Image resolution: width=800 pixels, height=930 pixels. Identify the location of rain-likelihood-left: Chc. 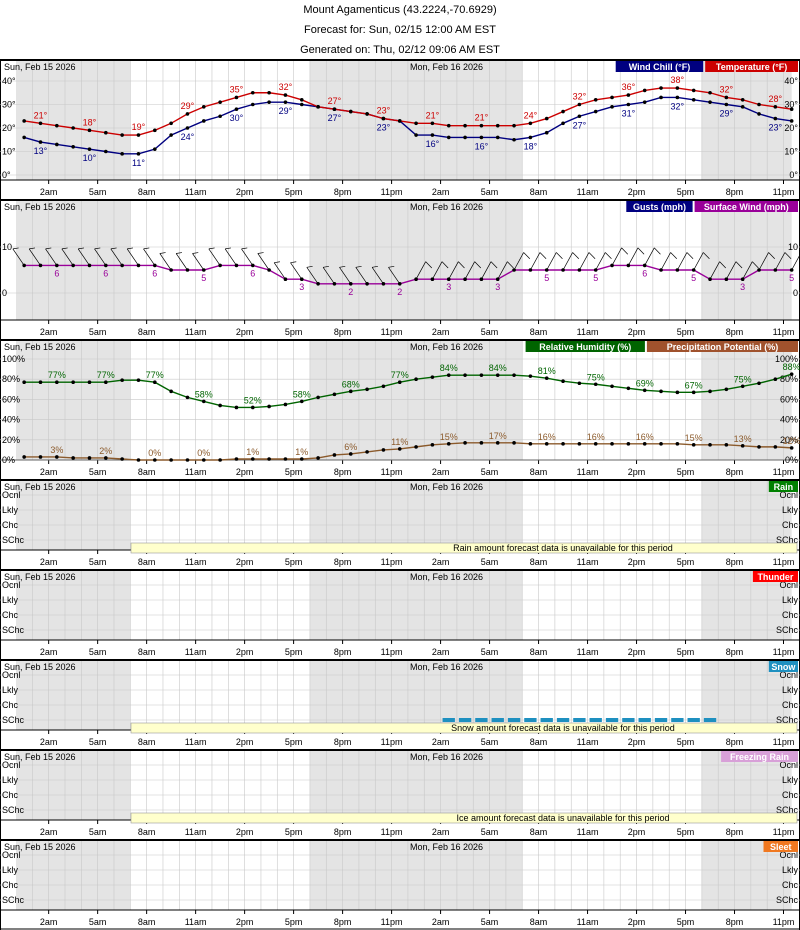
(10, 525).